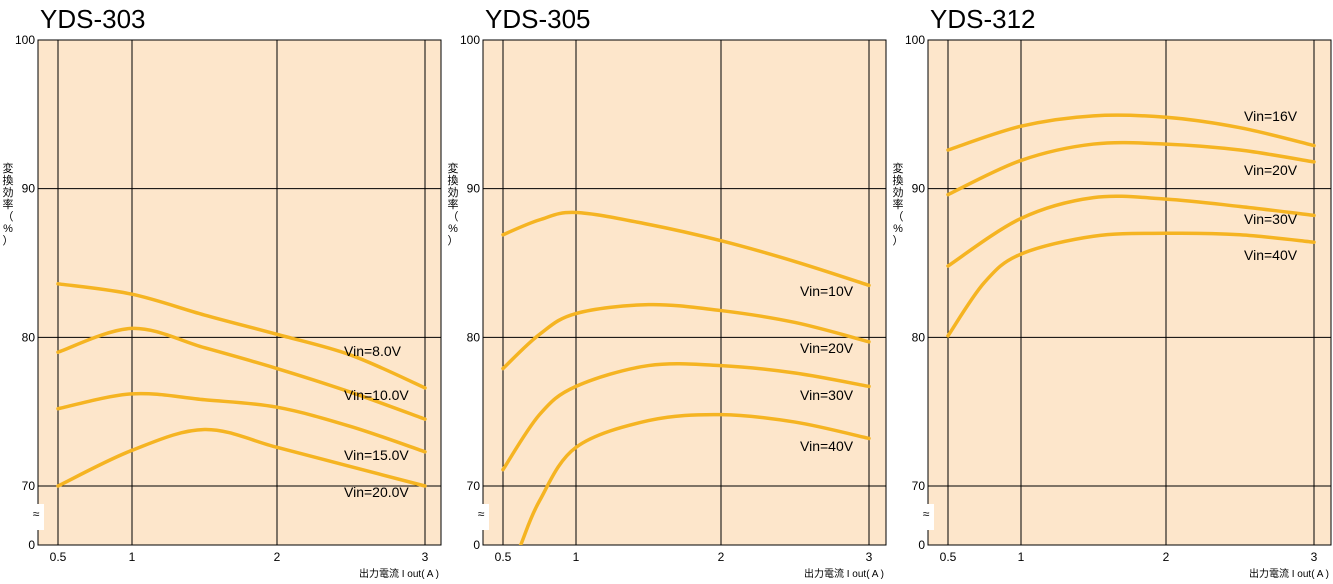 The width and height of the screenshot is (1333, 584). Describe the element at coordinates (376, 395) in the screenshot. I see `series-label: Vin=10.0V` at that location.